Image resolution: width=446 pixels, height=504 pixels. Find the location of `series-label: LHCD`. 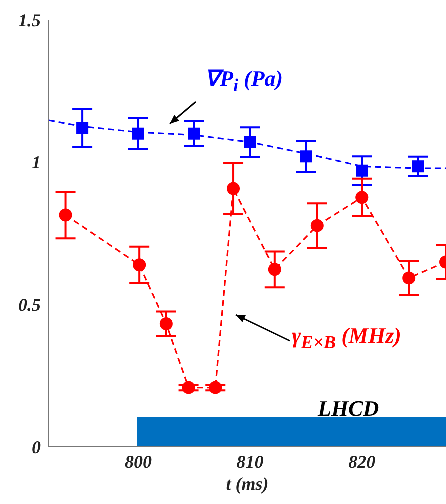

series-label: LHCD is located at coordinates (349, 409).